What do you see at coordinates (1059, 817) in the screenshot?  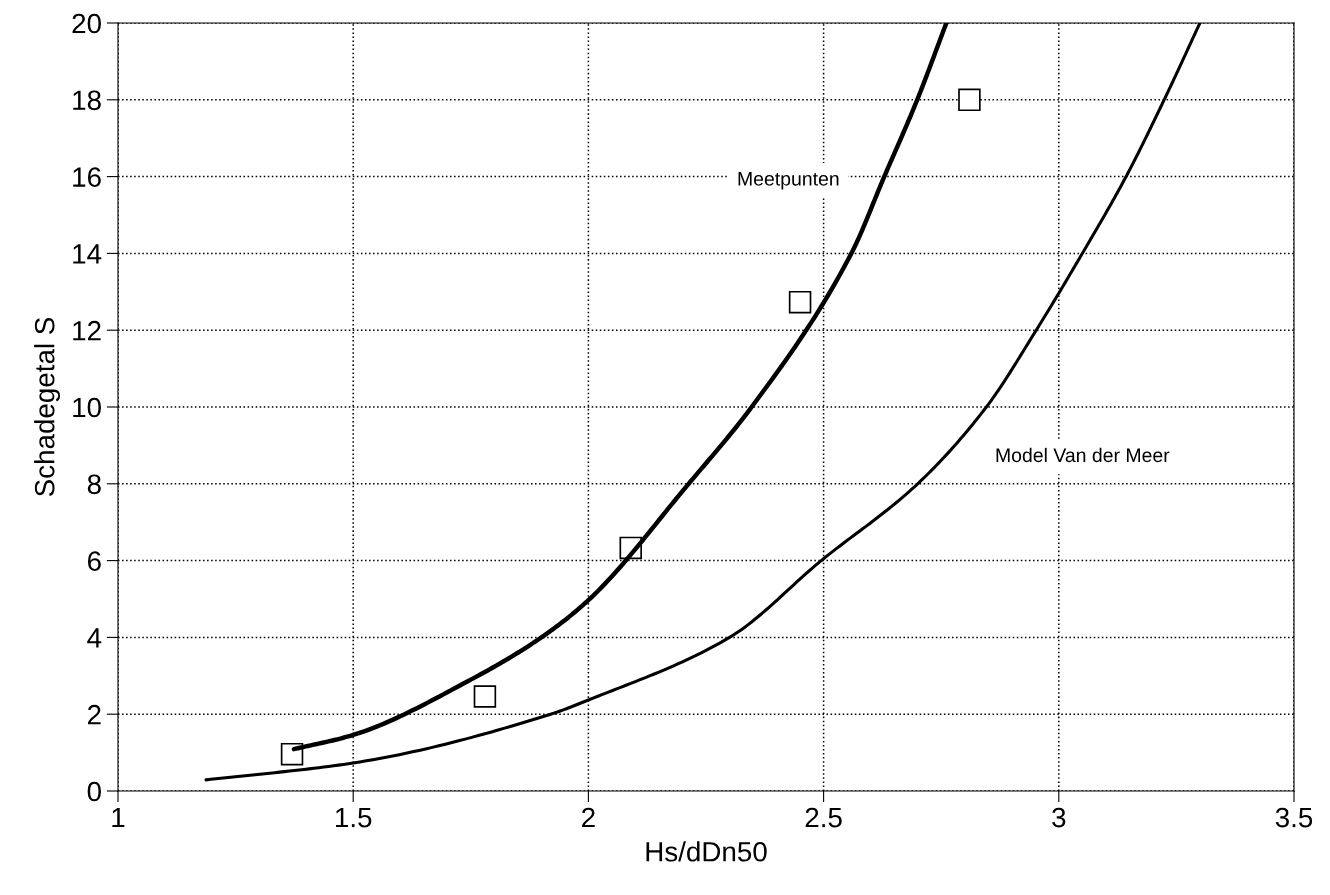 I see `x-tick-label: 3` at bounding box center [1059, 817].